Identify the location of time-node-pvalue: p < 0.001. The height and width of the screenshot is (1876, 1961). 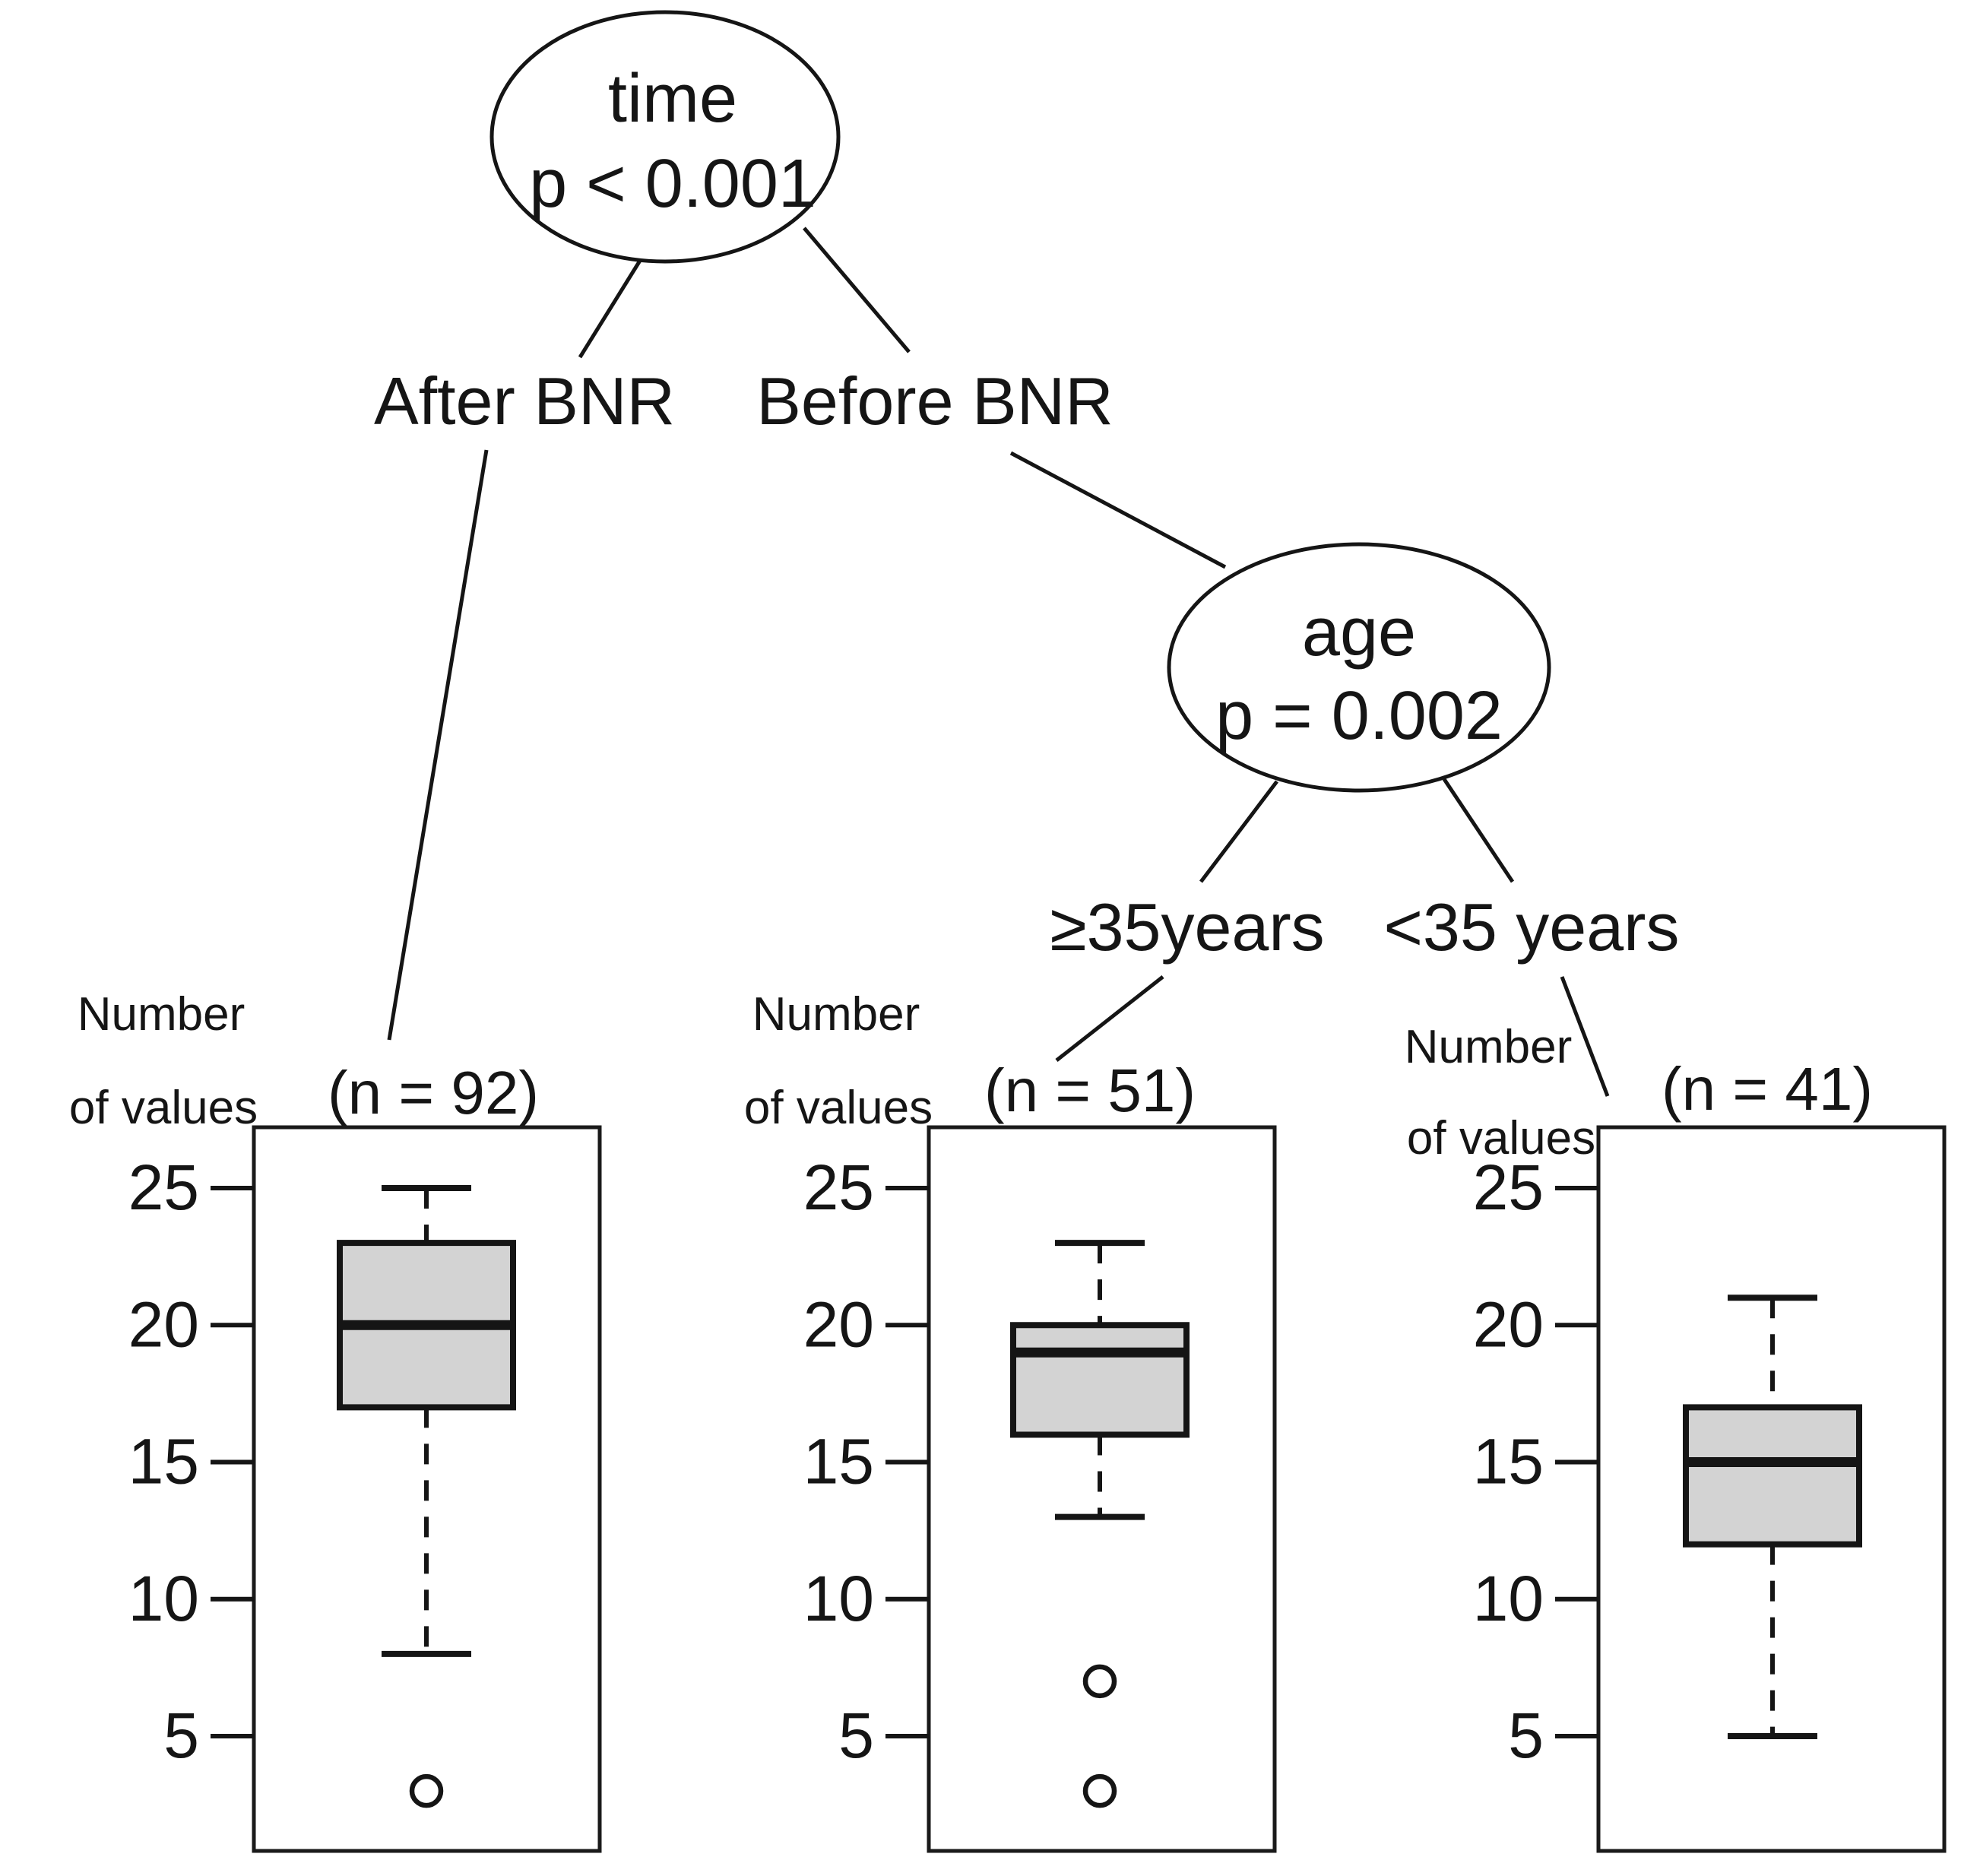
(672, 184).